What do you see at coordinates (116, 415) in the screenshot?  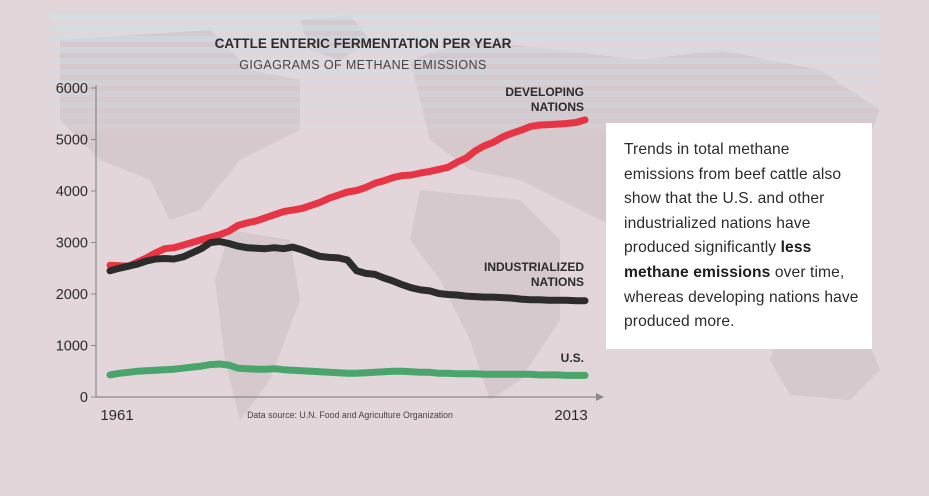 I see `x-tick-label-start: 1961` at bounding box center [116, 415].